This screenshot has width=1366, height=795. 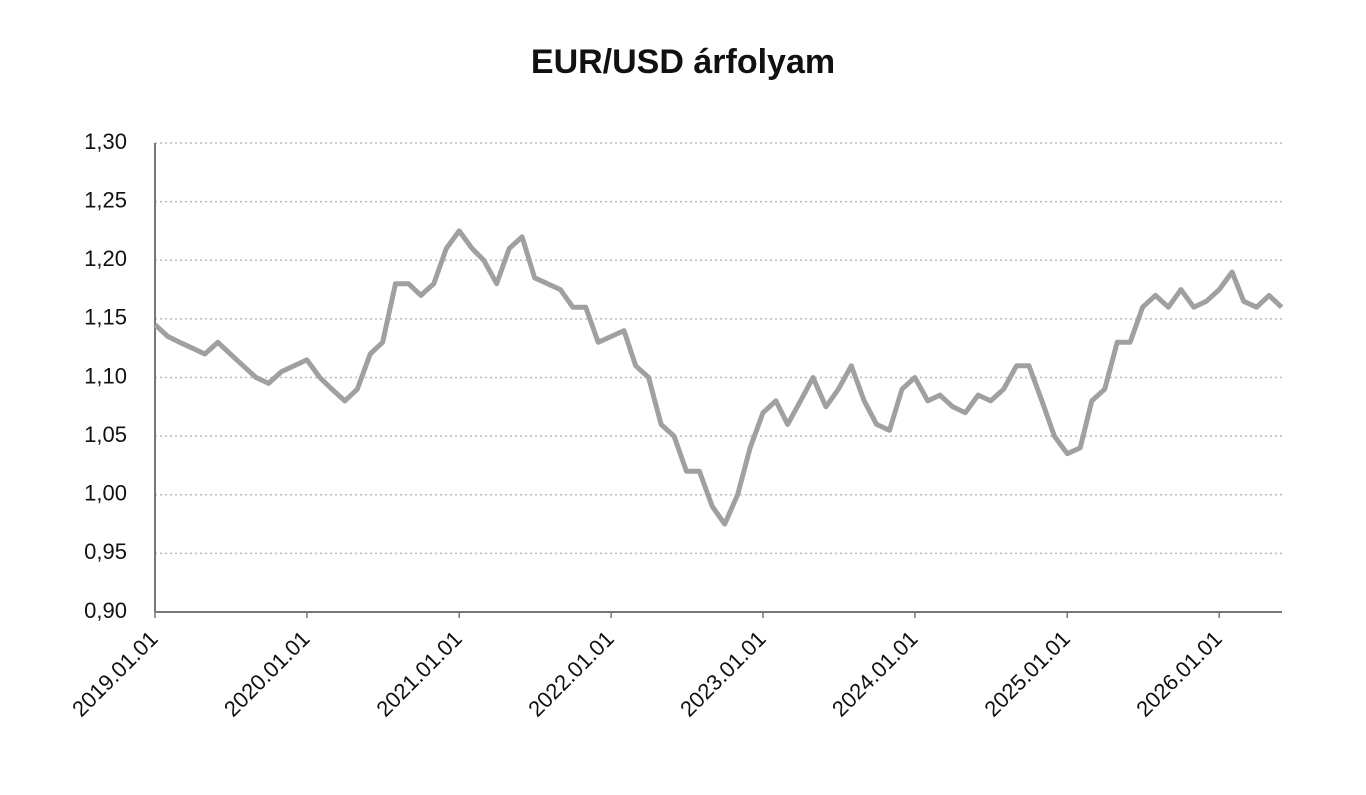 I want to click on y-tick-label: 1,20, so click(x=105, y=258).